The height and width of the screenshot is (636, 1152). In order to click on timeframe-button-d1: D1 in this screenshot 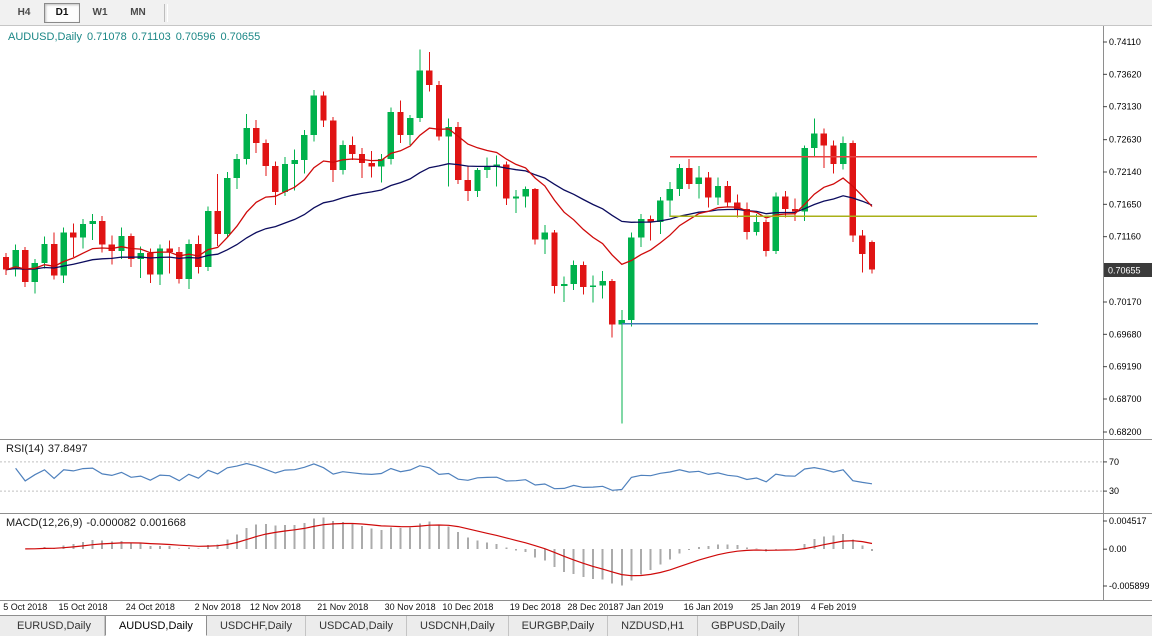, I will do `click(62, 12)`.